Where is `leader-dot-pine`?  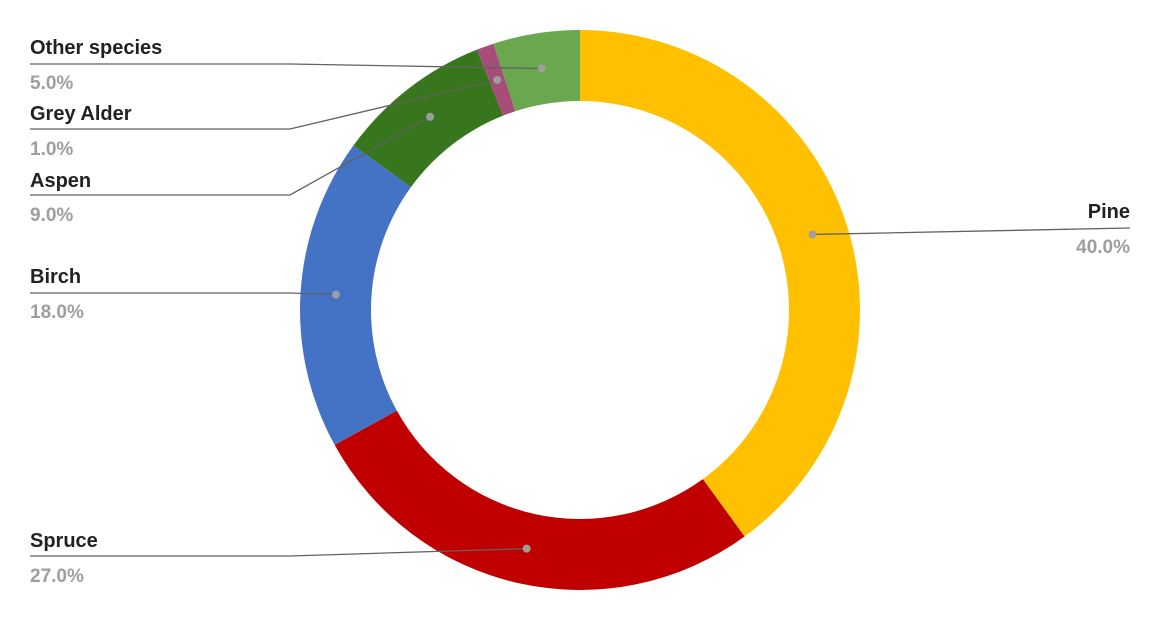 leader-dot-pine is located at coordinates (812, 234).